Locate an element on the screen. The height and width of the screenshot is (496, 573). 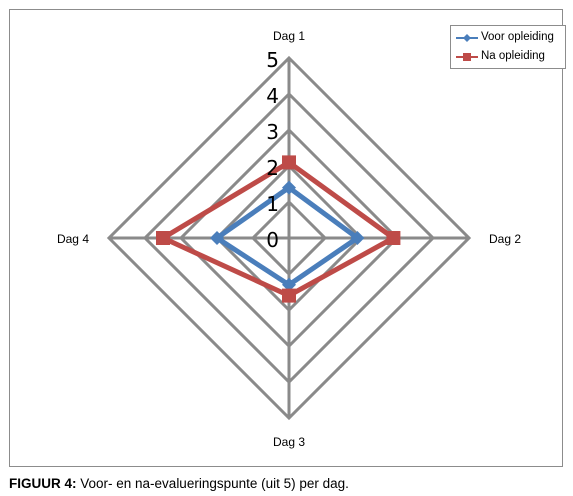
legend-label-na: Na opleiding is located at coordinates (513, 56).